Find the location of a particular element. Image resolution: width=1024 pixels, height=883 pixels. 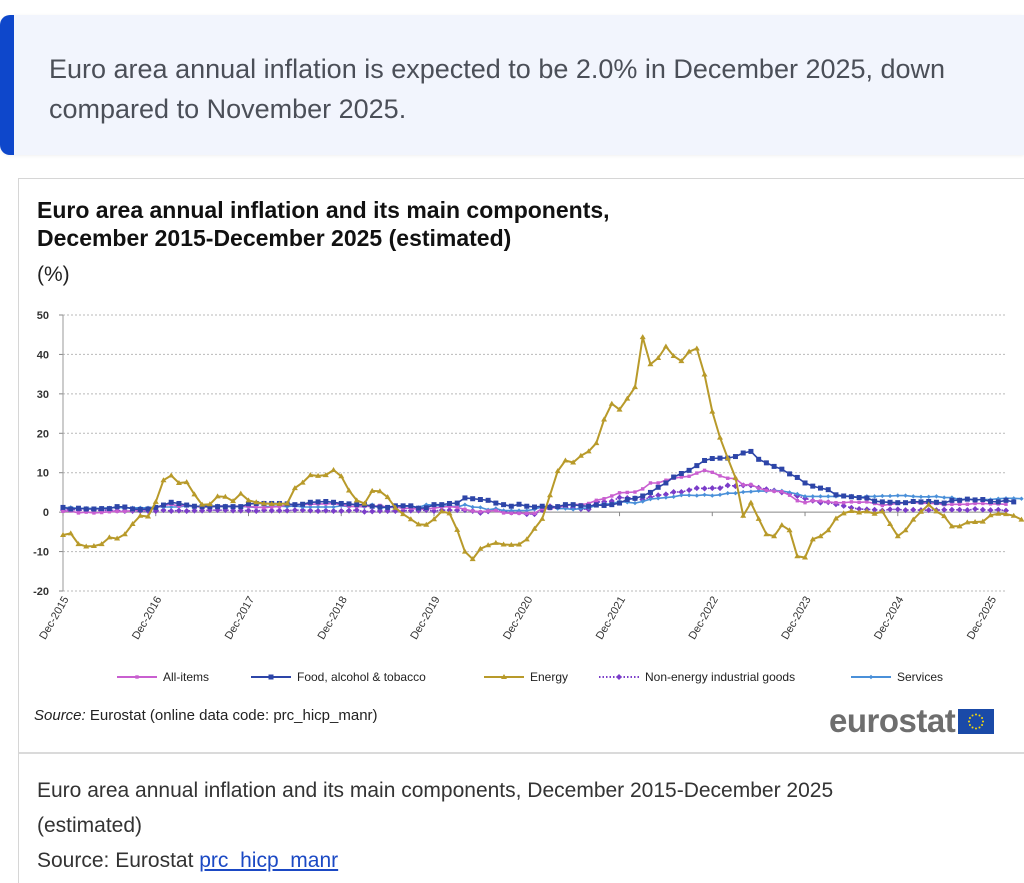

x-tick-label: Dec-2019 is located at coordinates (425, 618).